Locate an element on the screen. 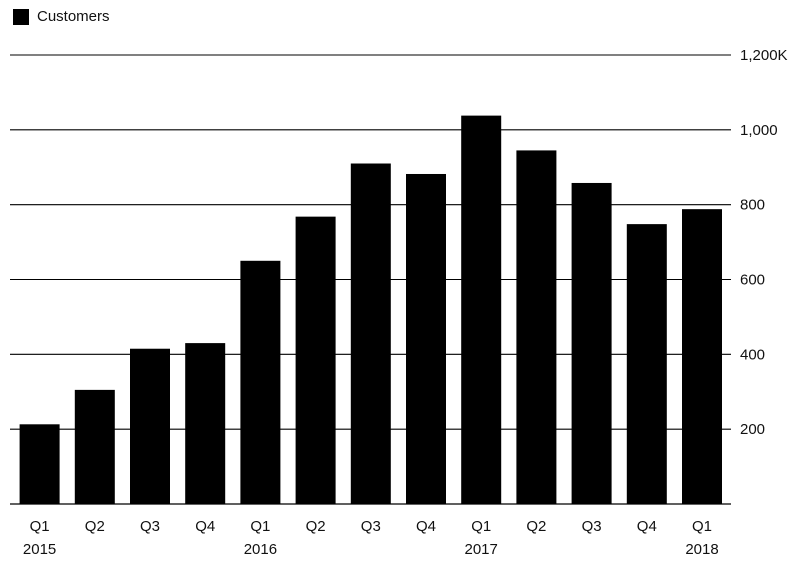 The width and height of the screenshot is (802, 576). x-year-label: 2018 is located at coordinates (701, 549).